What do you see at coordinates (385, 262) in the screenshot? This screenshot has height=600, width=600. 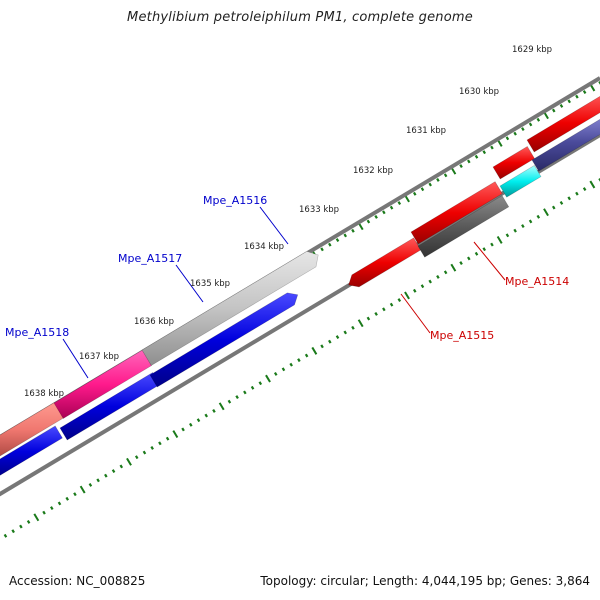 I see `gene-mpe-a1515` at bounding box center [385, 262].